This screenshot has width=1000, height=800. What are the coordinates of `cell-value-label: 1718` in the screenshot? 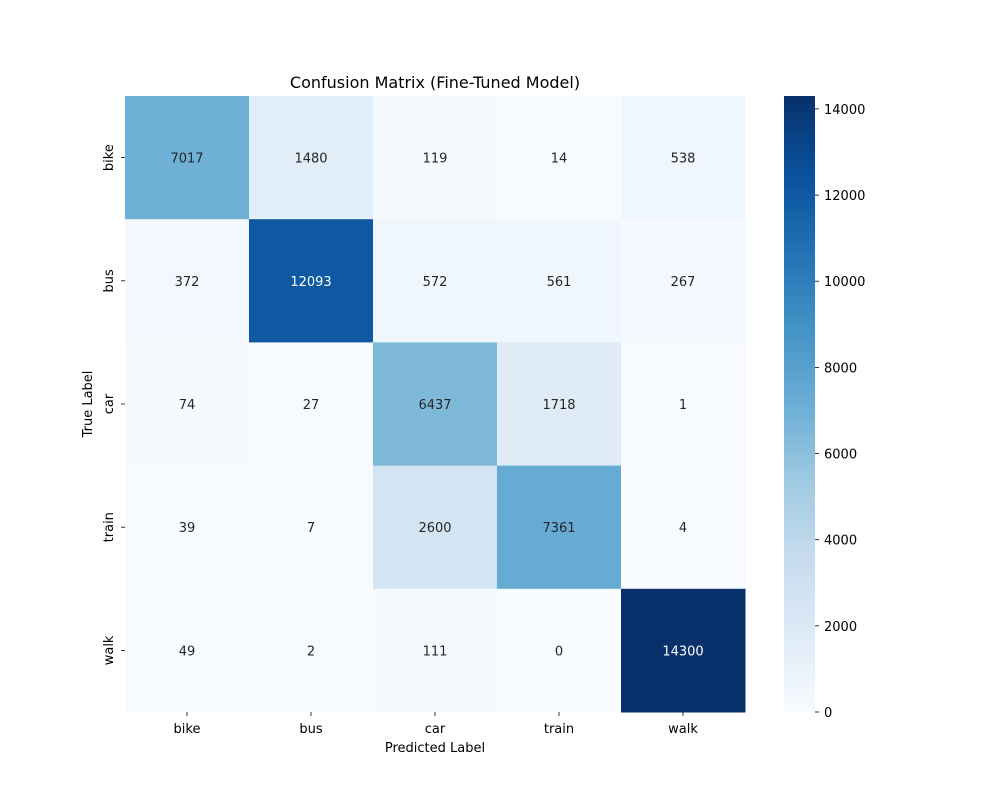 It's located at (558, 405).